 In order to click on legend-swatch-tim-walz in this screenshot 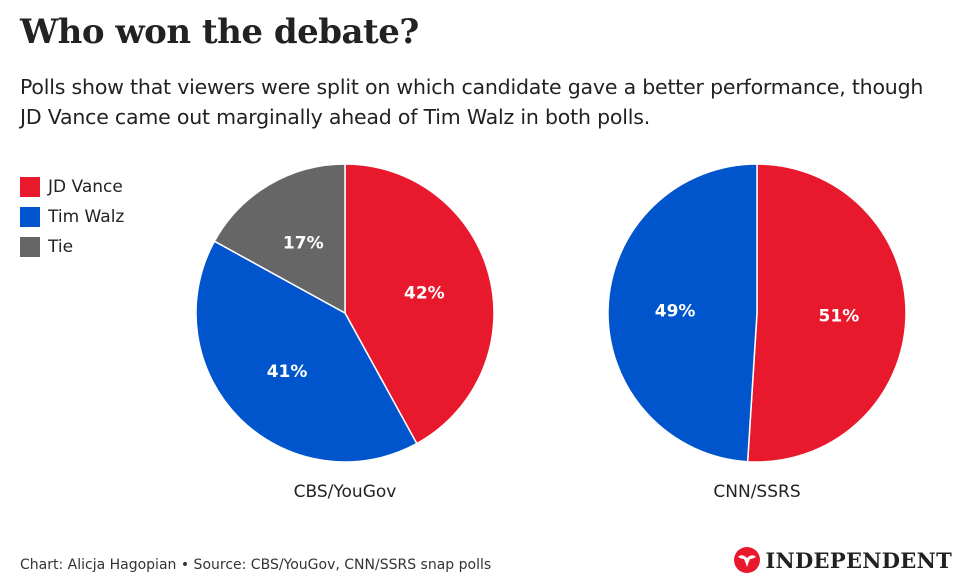, I will do `click(30, 216)`.